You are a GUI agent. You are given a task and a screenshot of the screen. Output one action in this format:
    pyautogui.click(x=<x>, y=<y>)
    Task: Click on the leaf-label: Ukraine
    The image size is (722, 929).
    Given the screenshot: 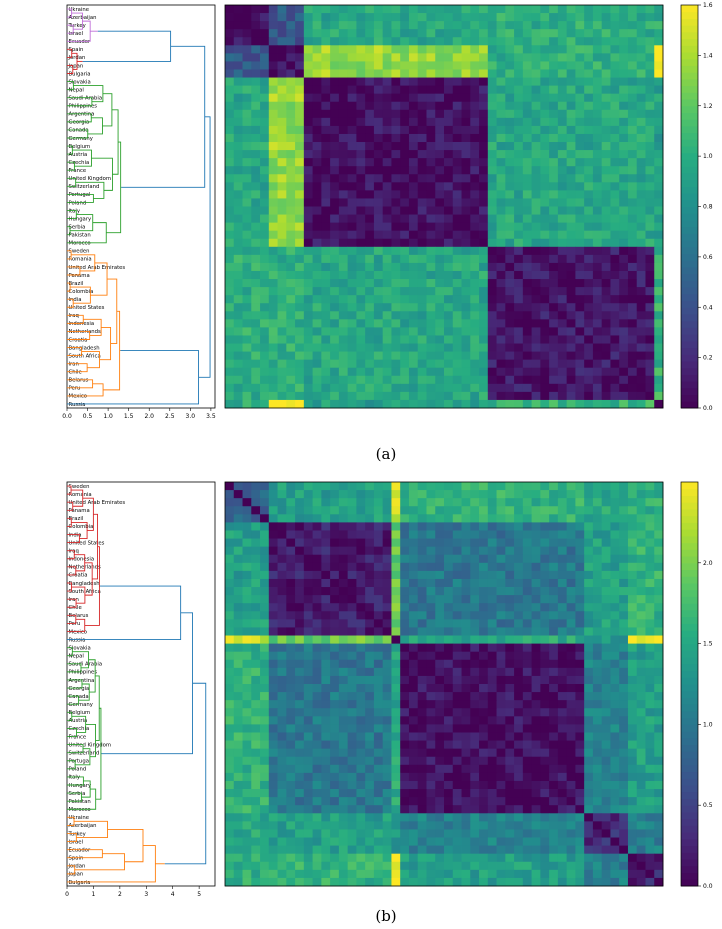 What is the action you would take?
    pyautogui.click(x=79, y=818)
    